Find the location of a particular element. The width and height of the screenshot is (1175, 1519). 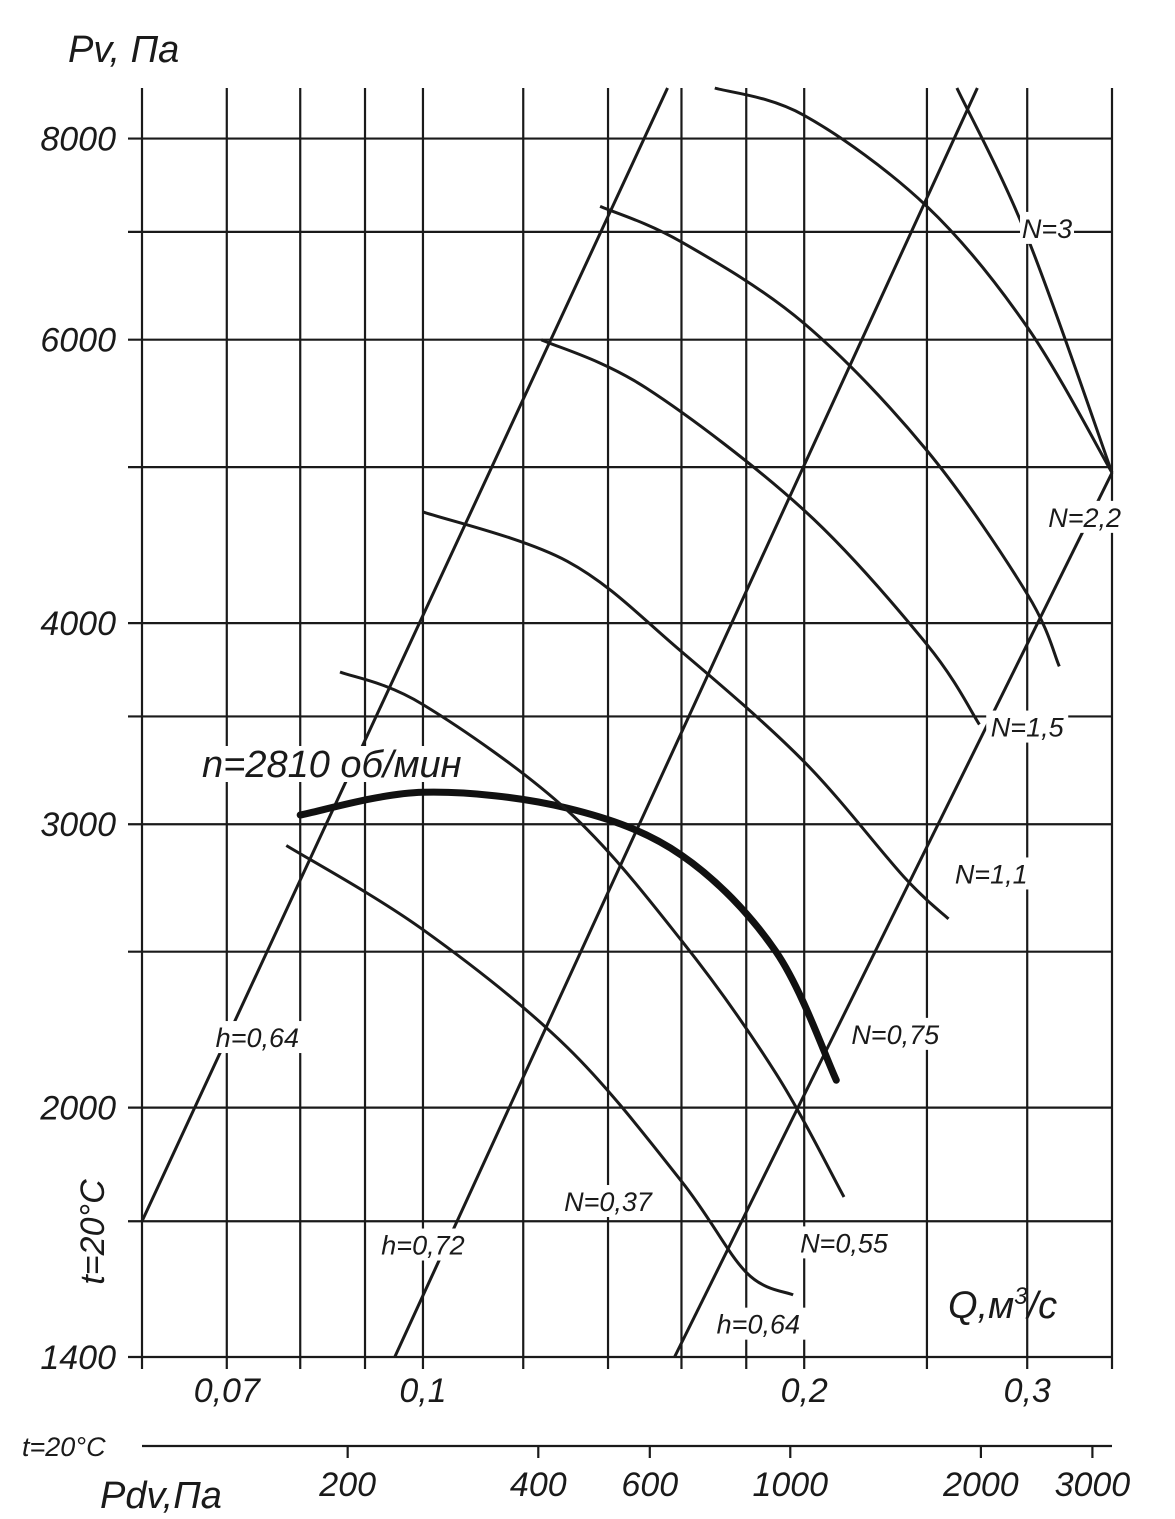

curve-annotation: N=0,37 is located at coordinates (608, 1202).